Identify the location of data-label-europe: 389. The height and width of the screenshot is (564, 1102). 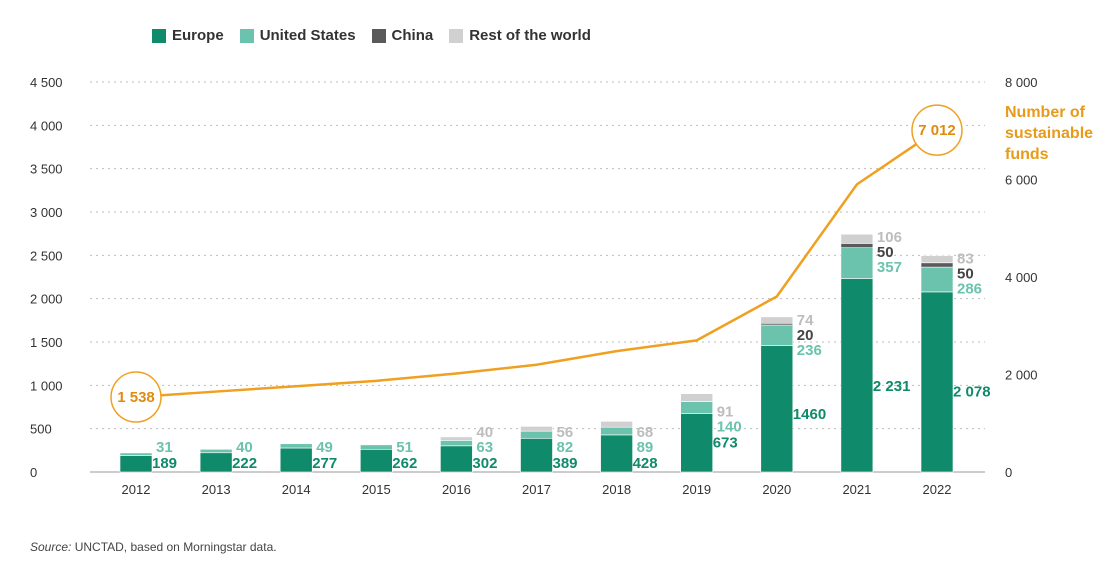
(565, 463).